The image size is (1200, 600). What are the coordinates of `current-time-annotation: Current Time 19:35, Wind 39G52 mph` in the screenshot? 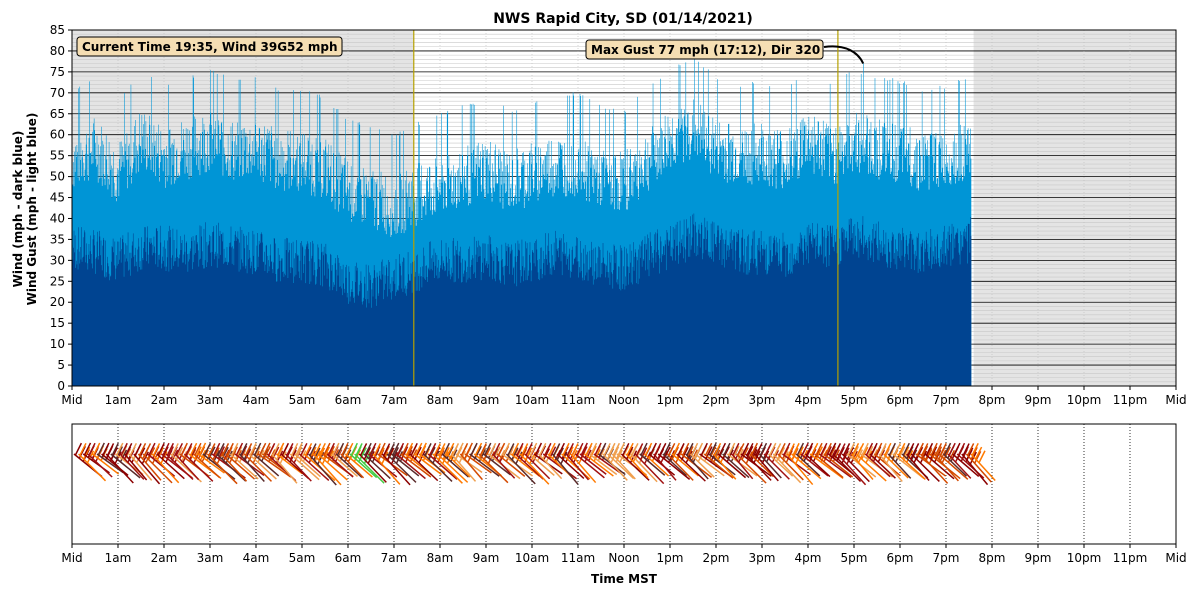 It's located at (209, 46).